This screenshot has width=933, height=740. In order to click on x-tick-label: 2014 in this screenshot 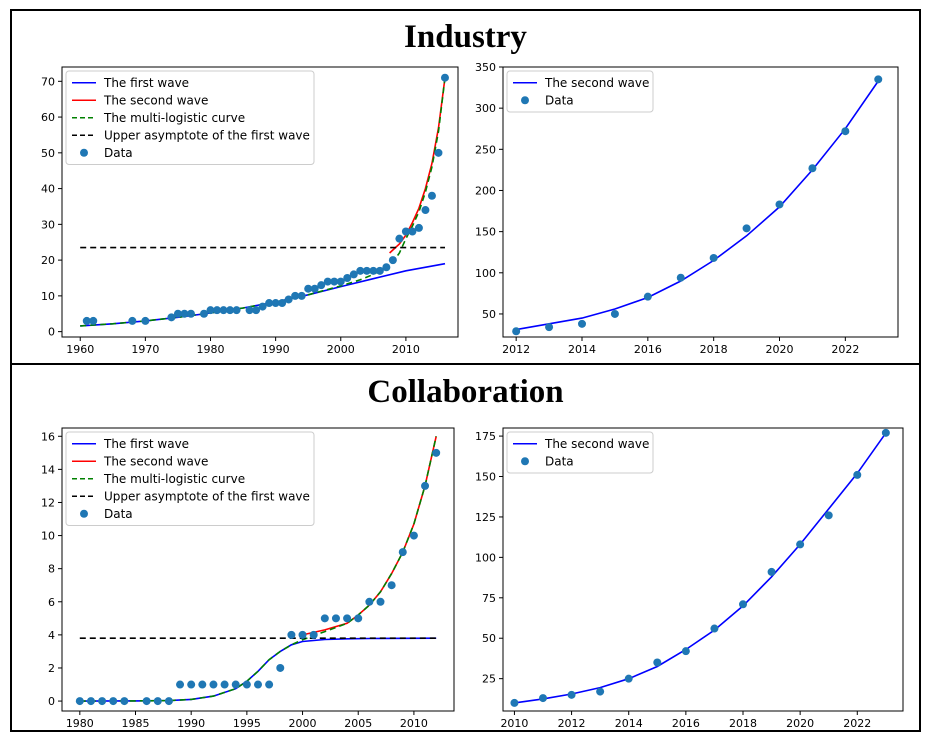, I will do `click(629, 723)`.